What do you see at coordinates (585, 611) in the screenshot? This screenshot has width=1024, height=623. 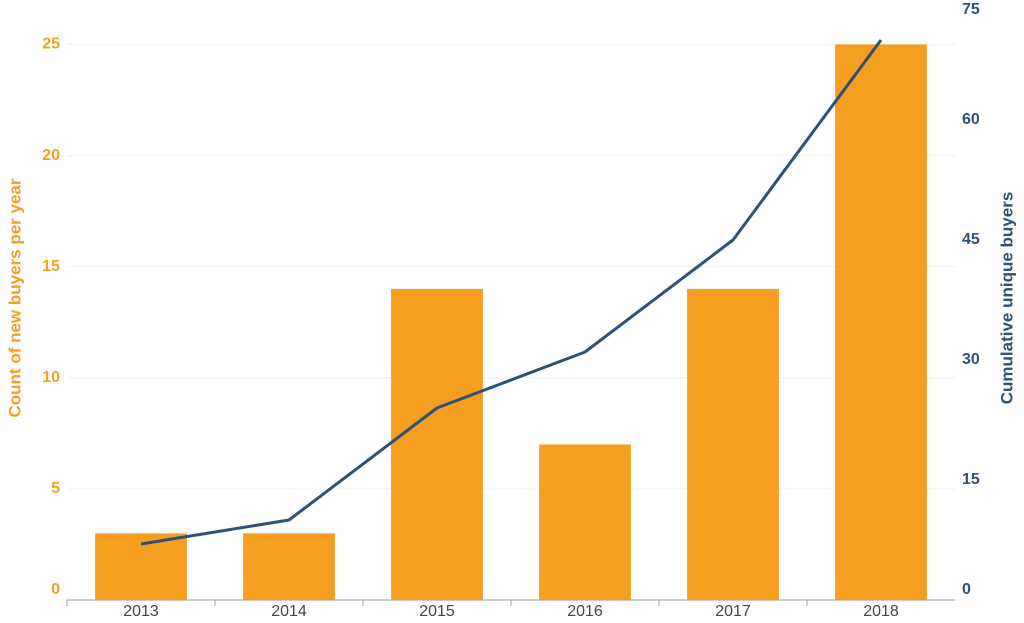 I see `x-tick-label: 2016` at bounding box center [585, 611].